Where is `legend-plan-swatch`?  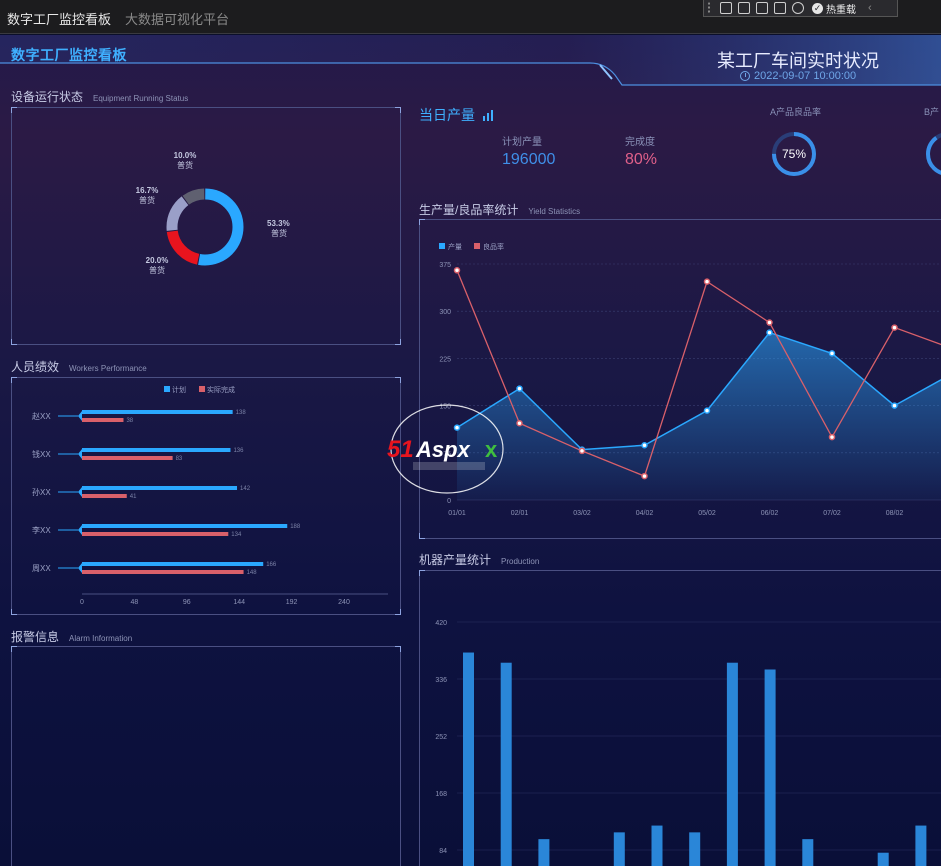 legend-plan-swatch is located at coordinates (167, 389).